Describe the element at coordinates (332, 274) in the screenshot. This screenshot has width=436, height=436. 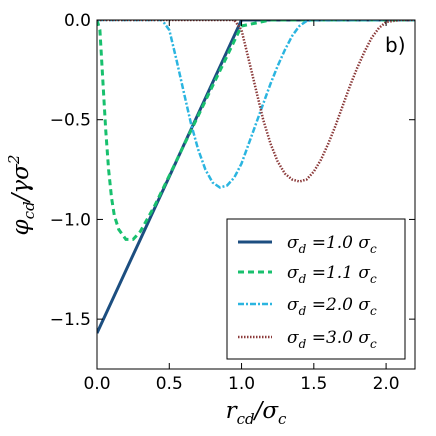
I see `legend-label-2: σd =1.1 σc` at that location.